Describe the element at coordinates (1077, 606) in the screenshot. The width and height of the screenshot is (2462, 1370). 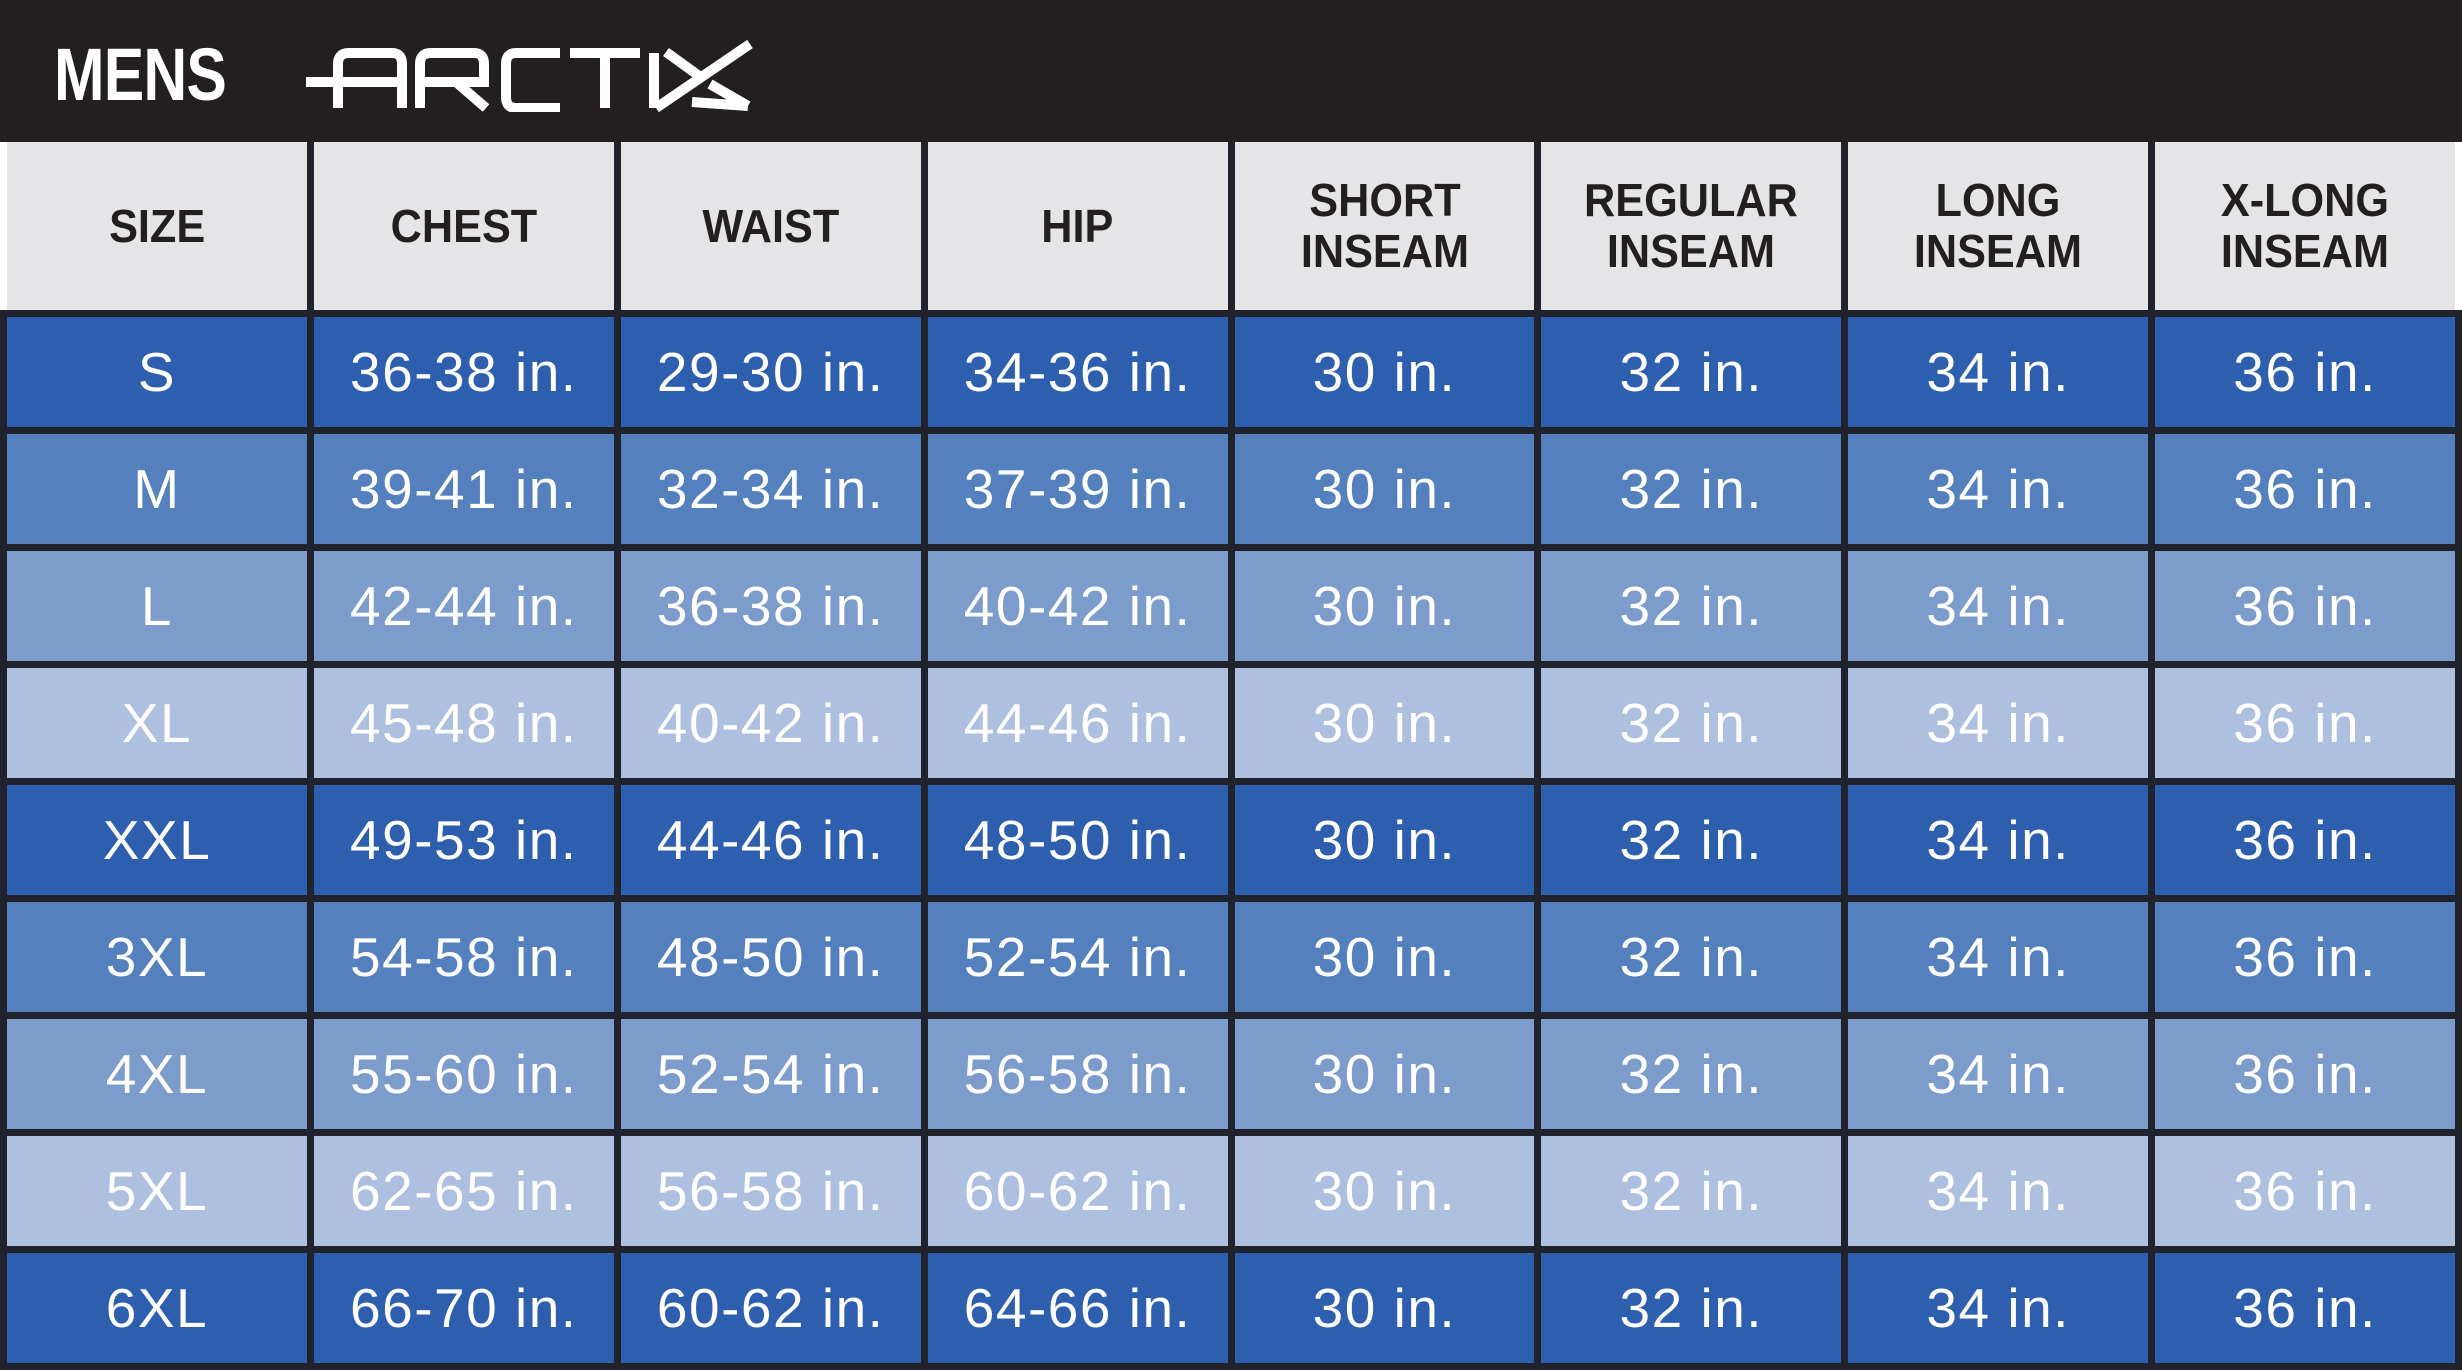
I see `hip-cell: 40-42 in.` at that location.